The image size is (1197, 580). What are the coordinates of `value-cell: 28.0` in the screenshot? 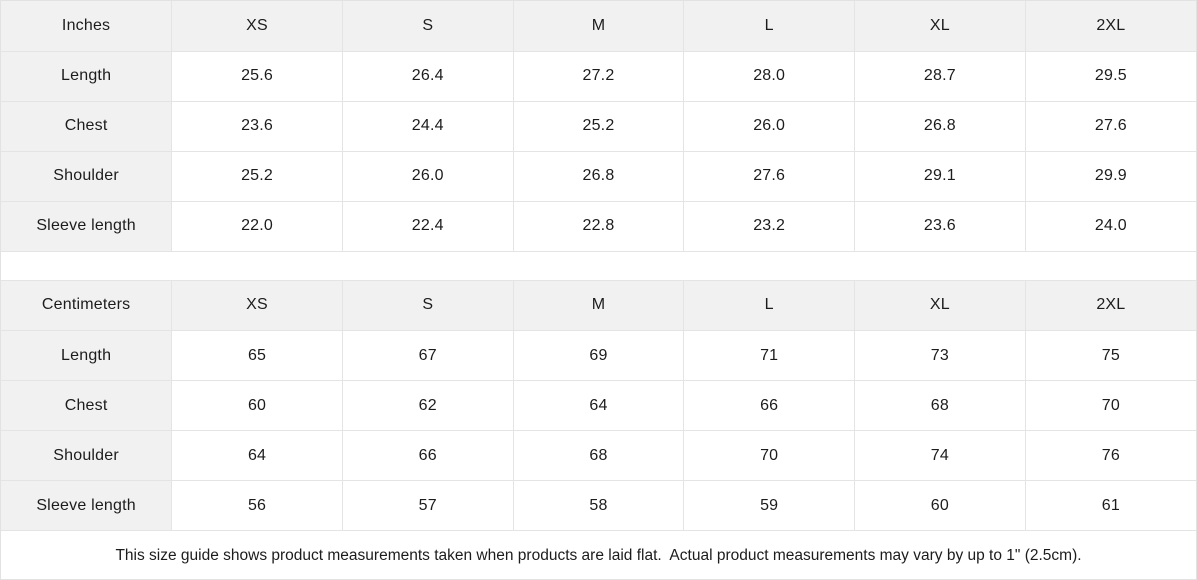 It's located at (769, 76).